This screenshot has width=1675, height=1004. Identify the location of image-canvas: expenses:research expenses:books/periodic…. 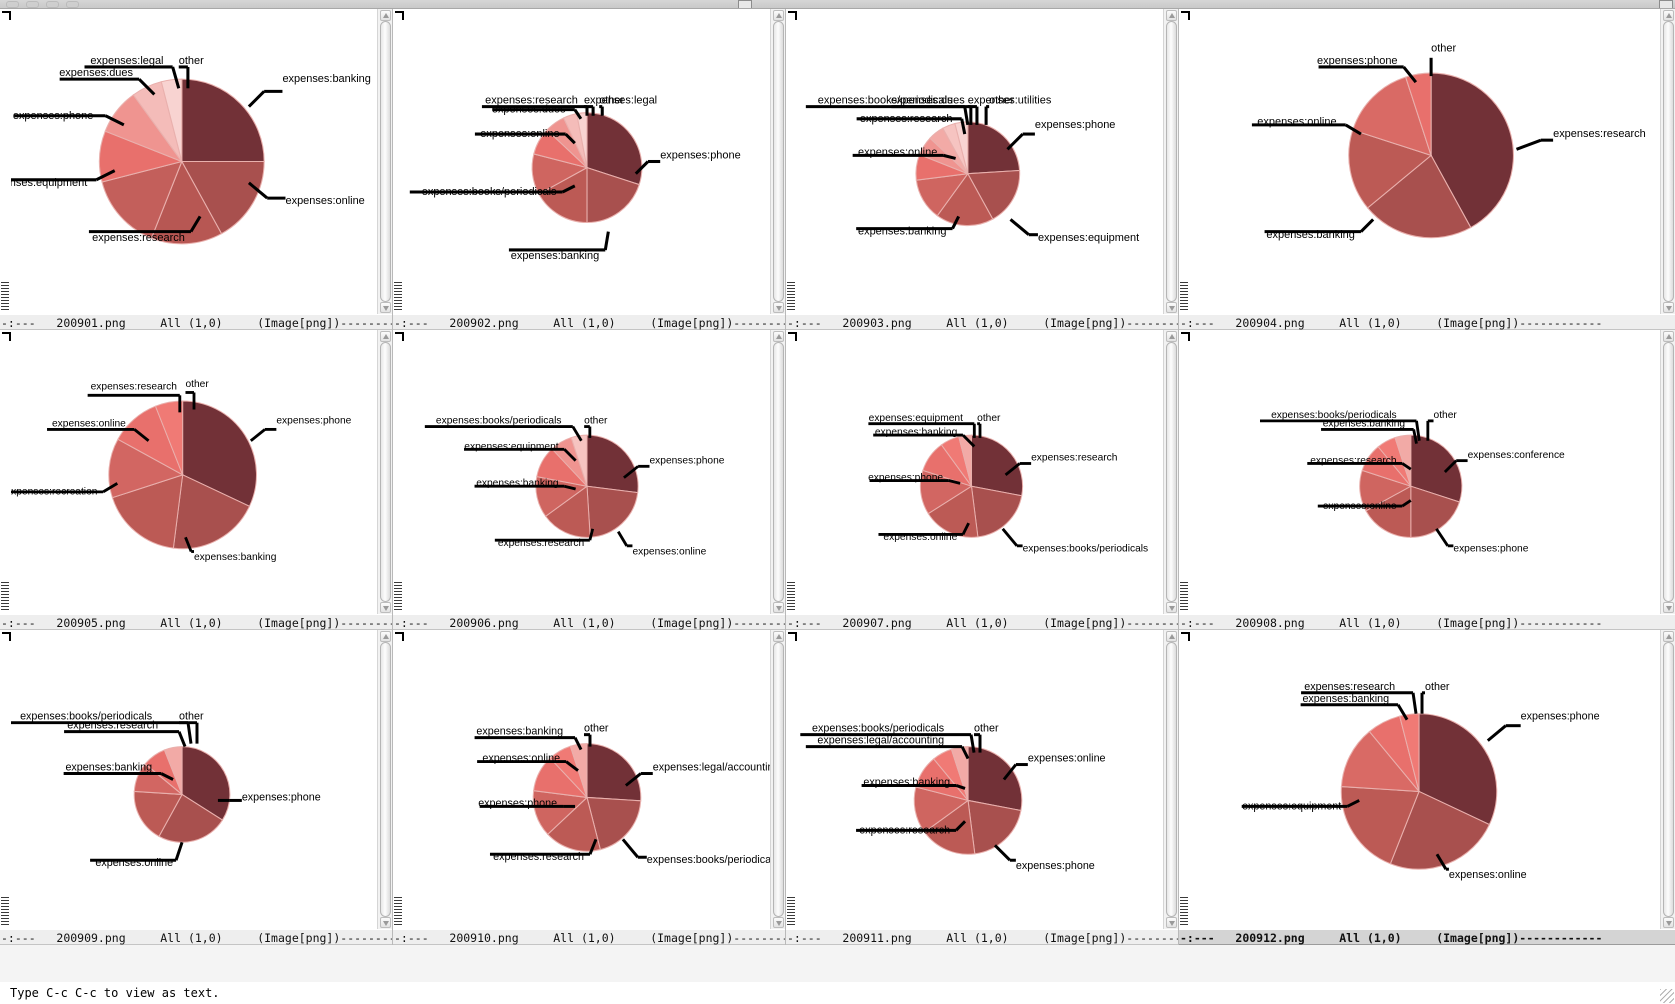
(980, 472).